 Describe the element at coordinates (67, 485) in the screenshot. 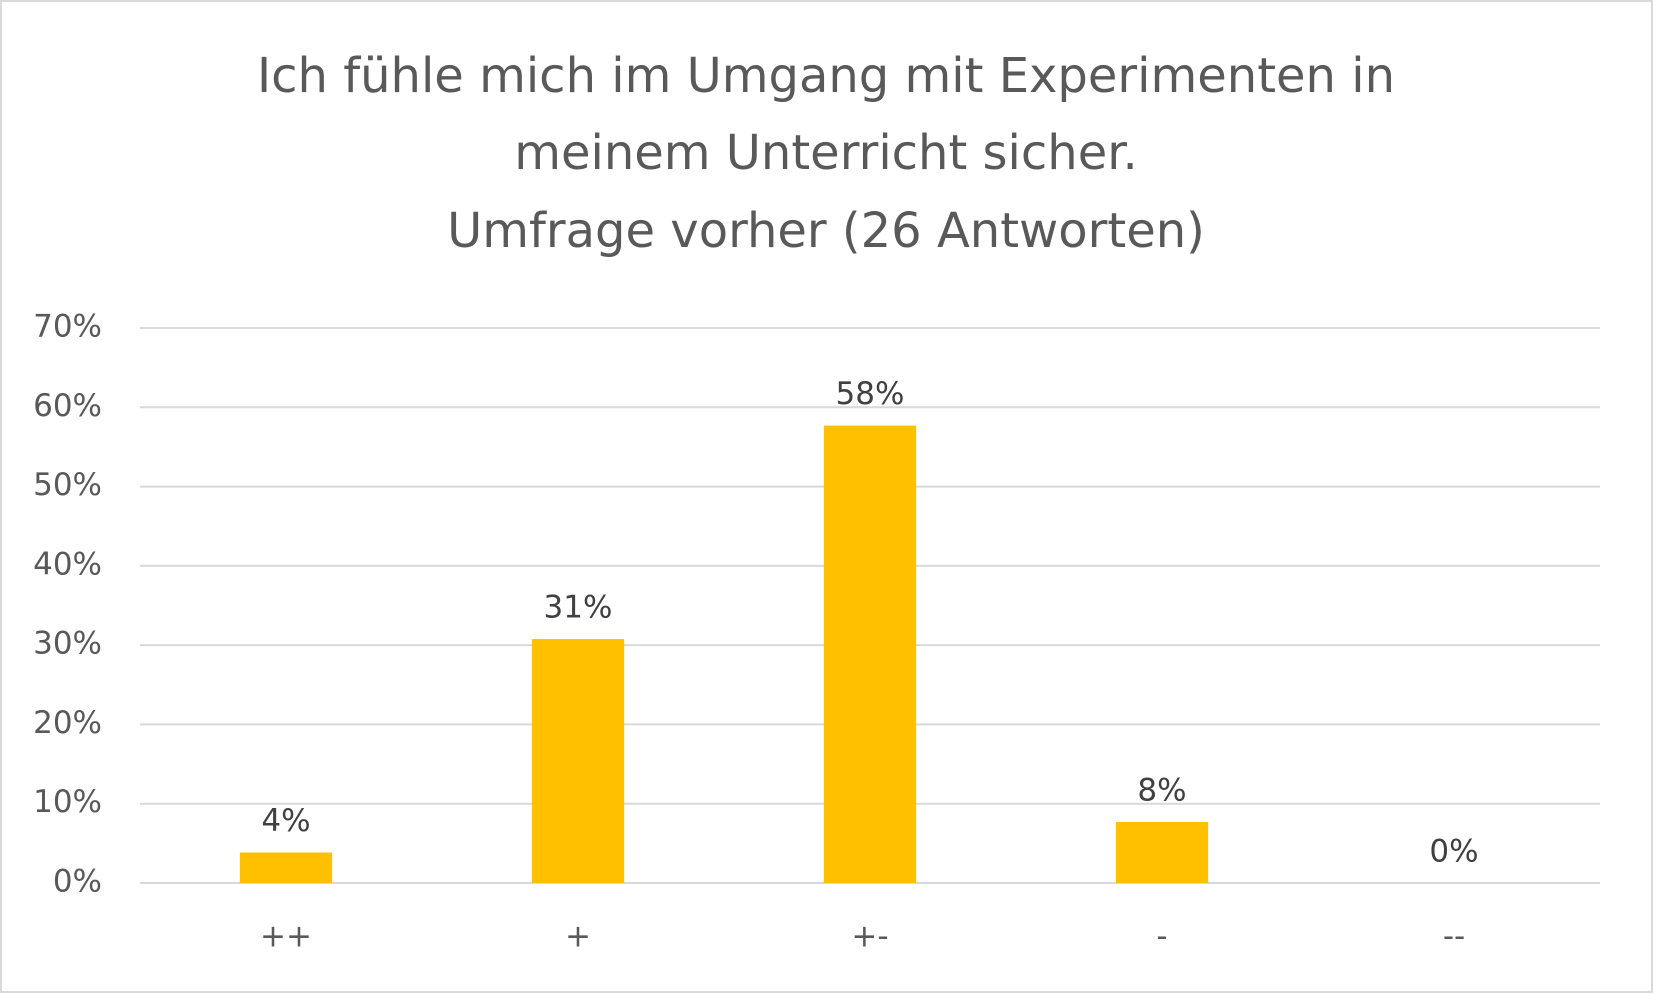

I see `y-tick-label: 50%` at that location.